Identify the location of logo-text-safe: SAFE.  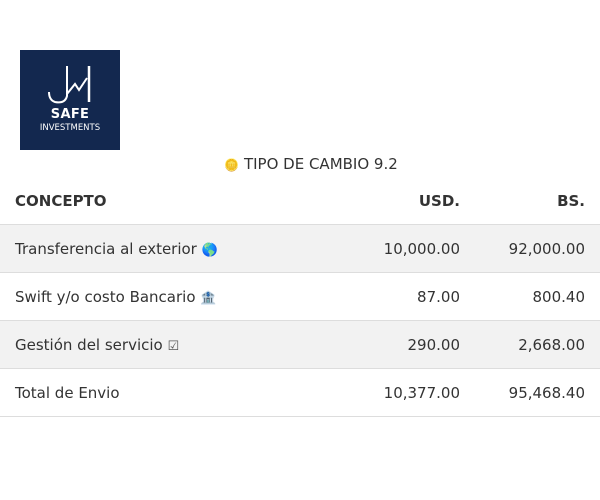
(70, 114).